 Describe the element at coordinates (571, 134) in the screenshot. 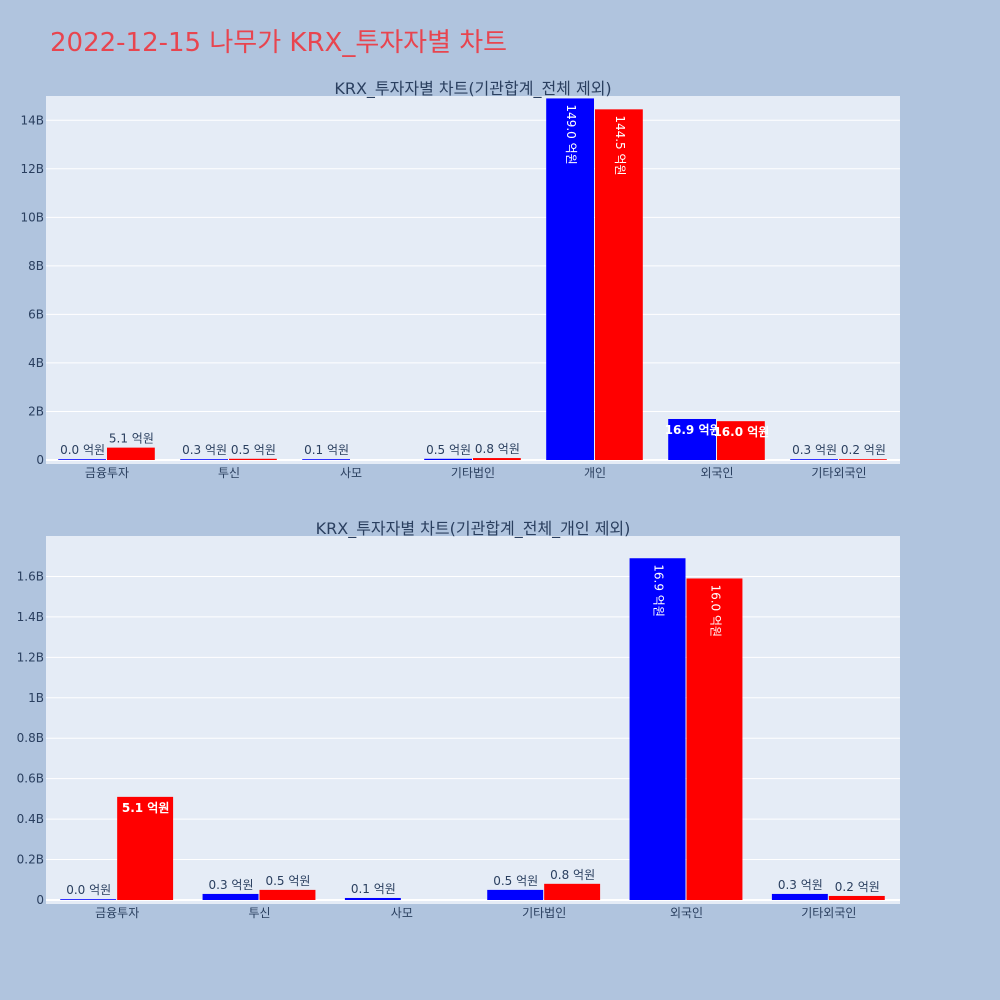

I see `data-label: 149.0 억원` at that location.